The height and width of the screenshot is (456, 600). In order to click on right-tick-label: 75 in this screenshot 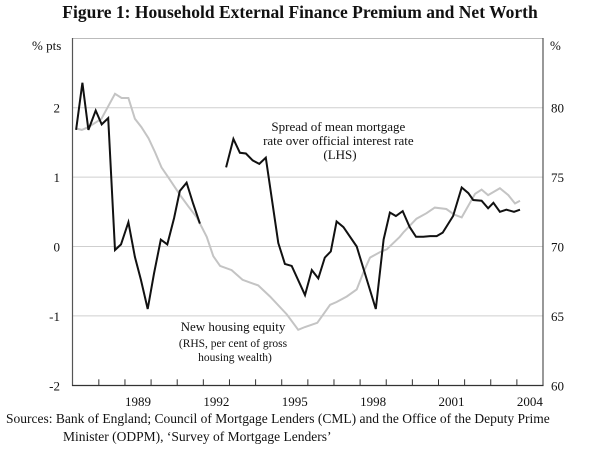, I will do `click(557, 177)`.